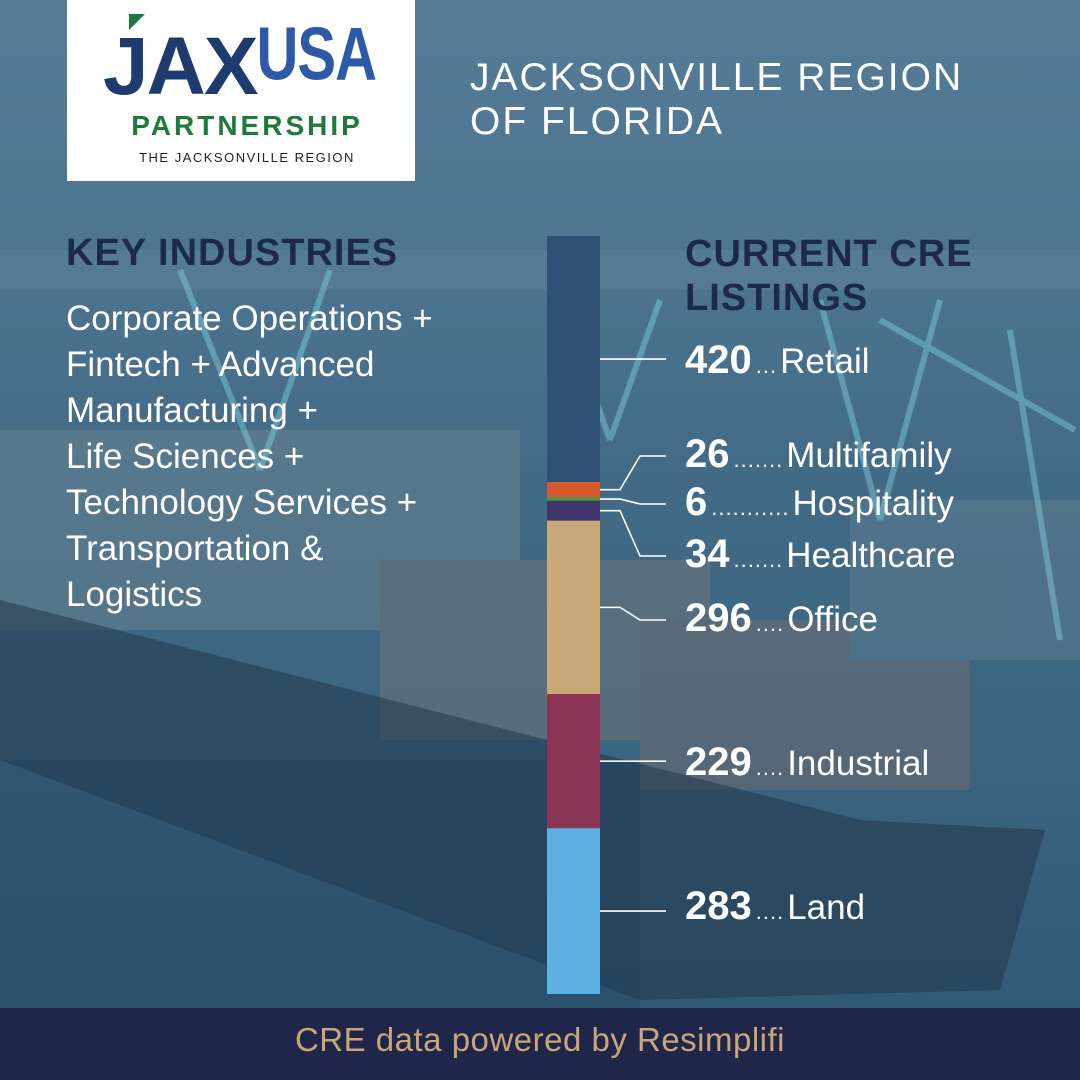 This screenshot has height=1080, width=1080. I want to click on listing-row-healthcare: 34....... Healthcare, so click(880, 554).